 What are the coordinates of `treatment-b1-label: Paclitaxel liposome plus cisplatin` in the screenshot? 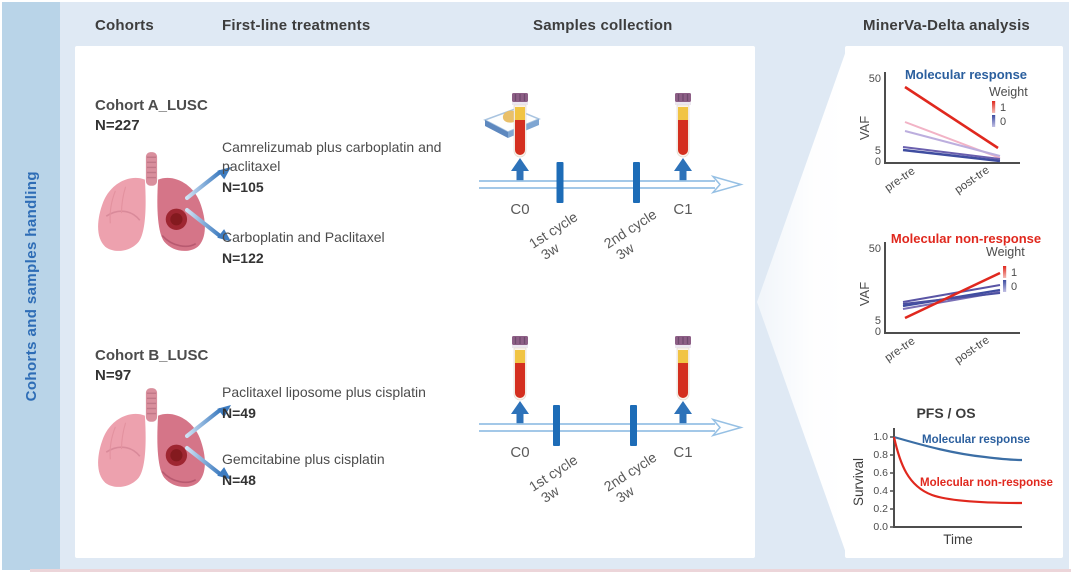 It's located at (324, 392).